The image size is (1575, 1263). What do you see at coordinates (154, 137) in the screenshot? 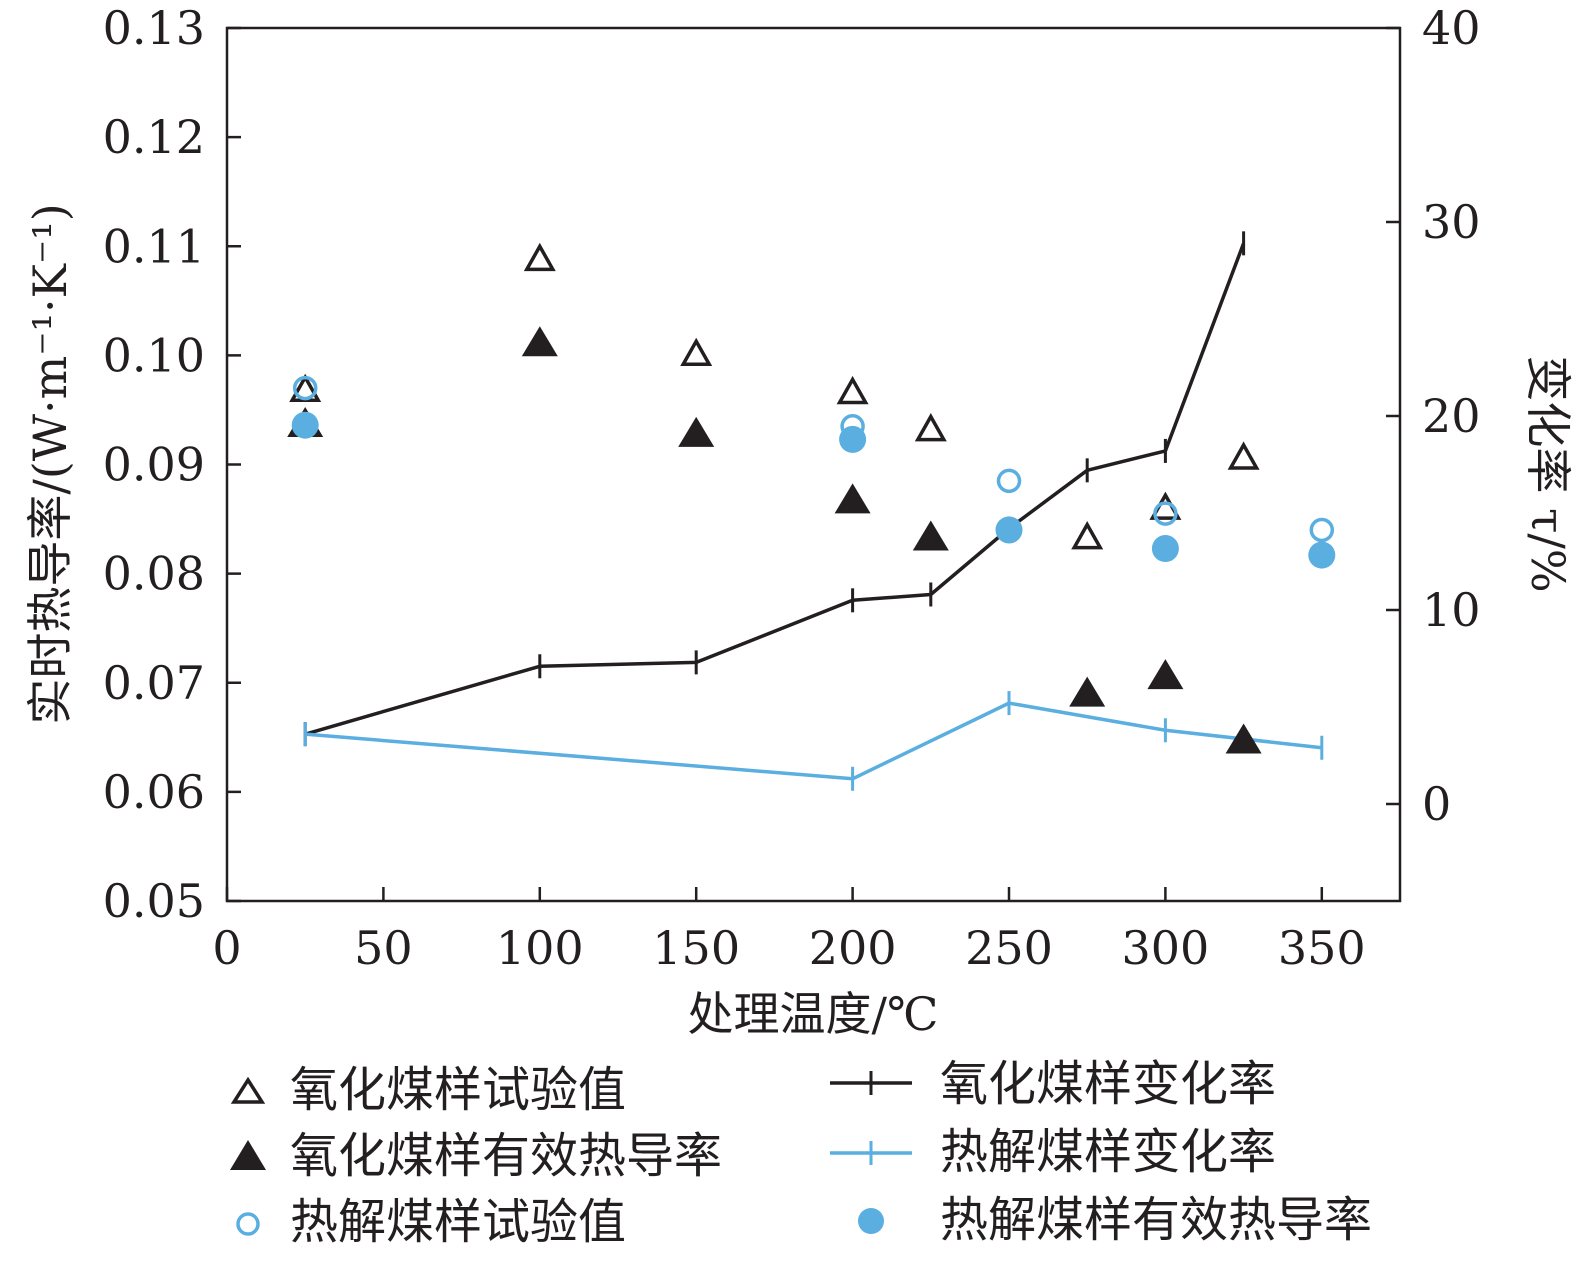
I see `y-left-tick-label: 0.12` at bounding box center [154, 137].